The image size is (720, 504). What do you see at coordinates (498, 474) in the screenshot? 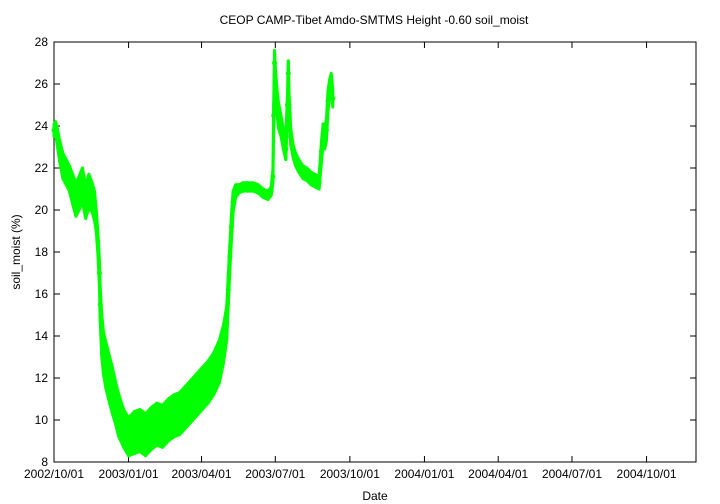
I see `x-tick-label: 2004/04/01` at bounding box center [498, 474].